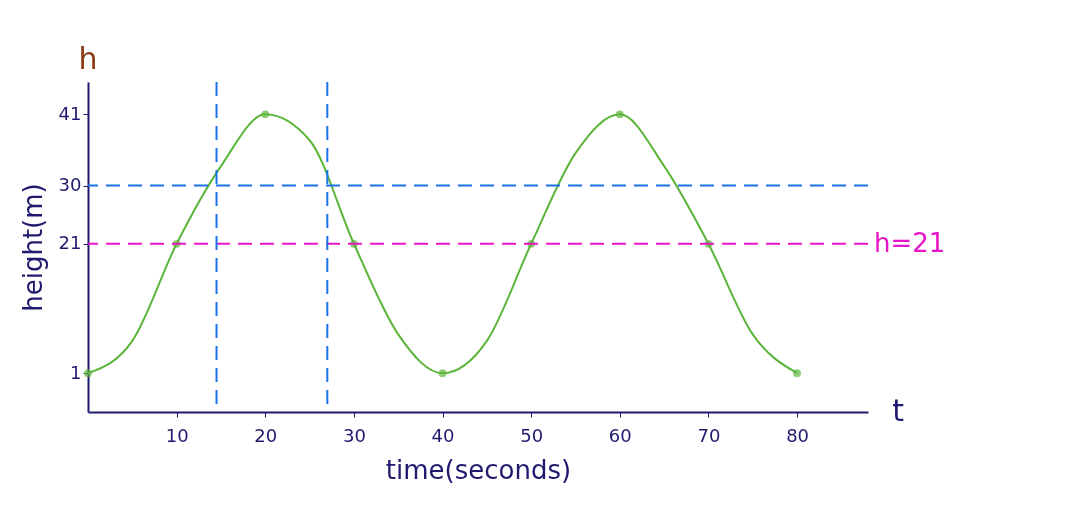 The width and height of the screenshot is (1078, 516). Describe the element at coordinates (443, 435) in the screenshot. I see `x-tick-label: 40` at that location.